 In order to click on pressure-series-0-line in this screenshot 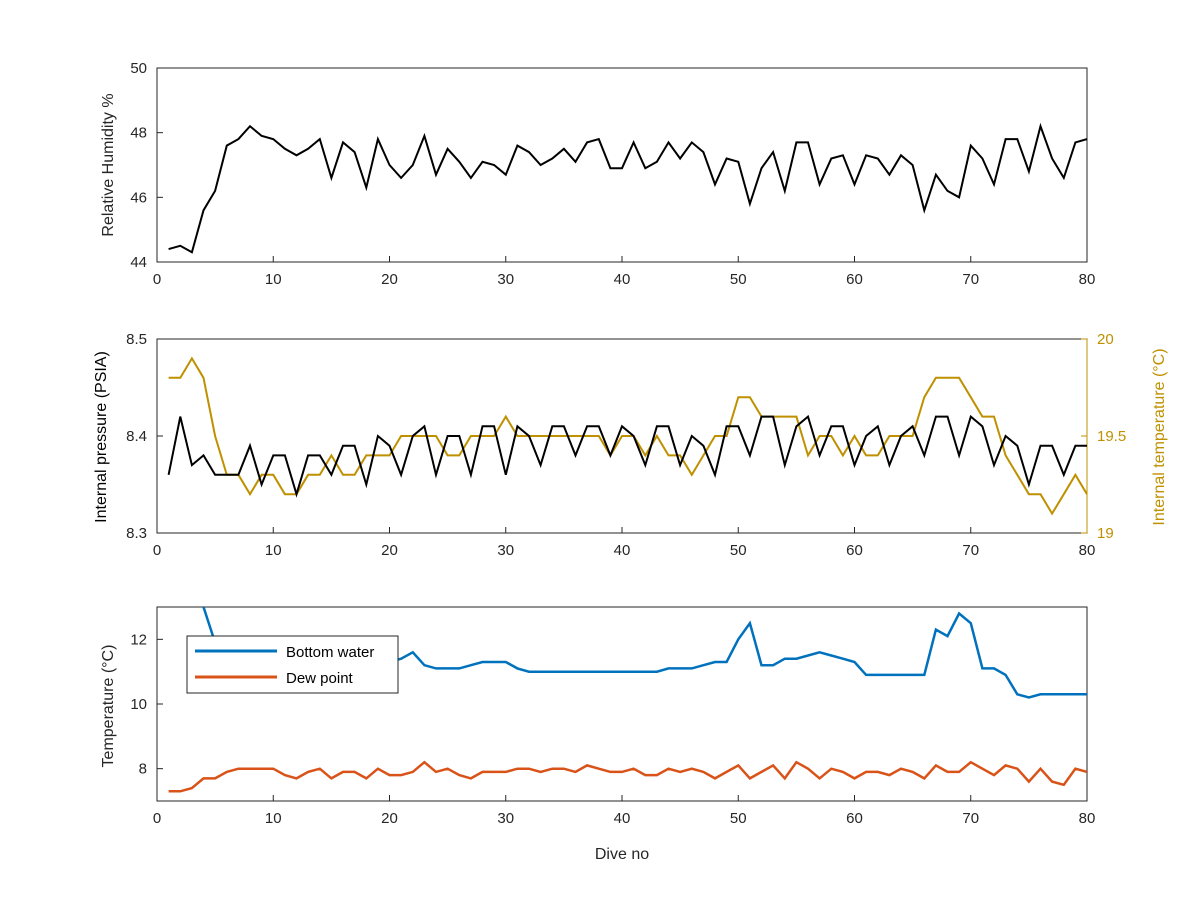, I will do `click(627, 456)`.